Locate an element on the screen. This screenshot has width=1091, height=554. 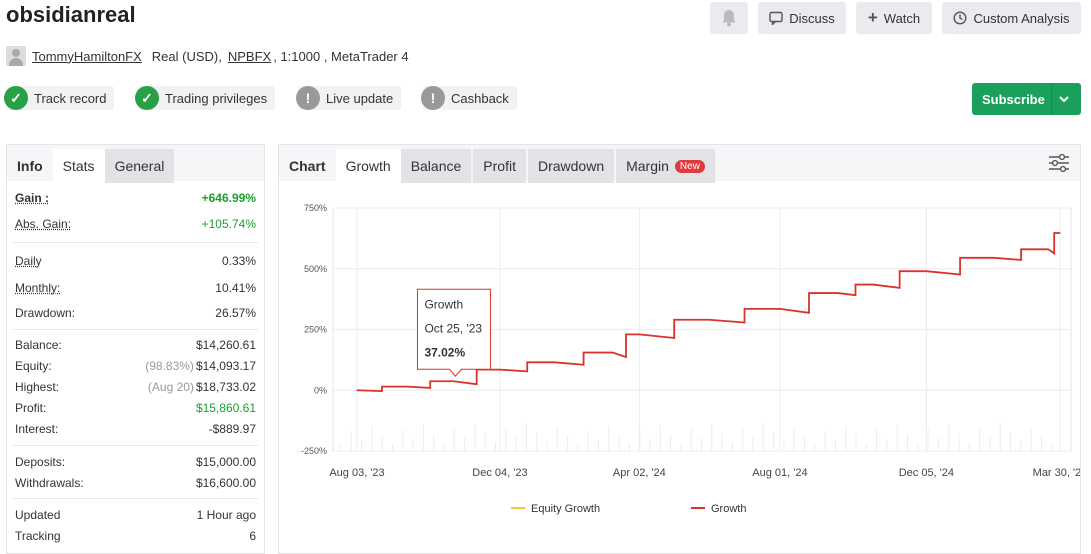
x-tick-label: Aug 03, '23 is located at coordinates (356, 473).